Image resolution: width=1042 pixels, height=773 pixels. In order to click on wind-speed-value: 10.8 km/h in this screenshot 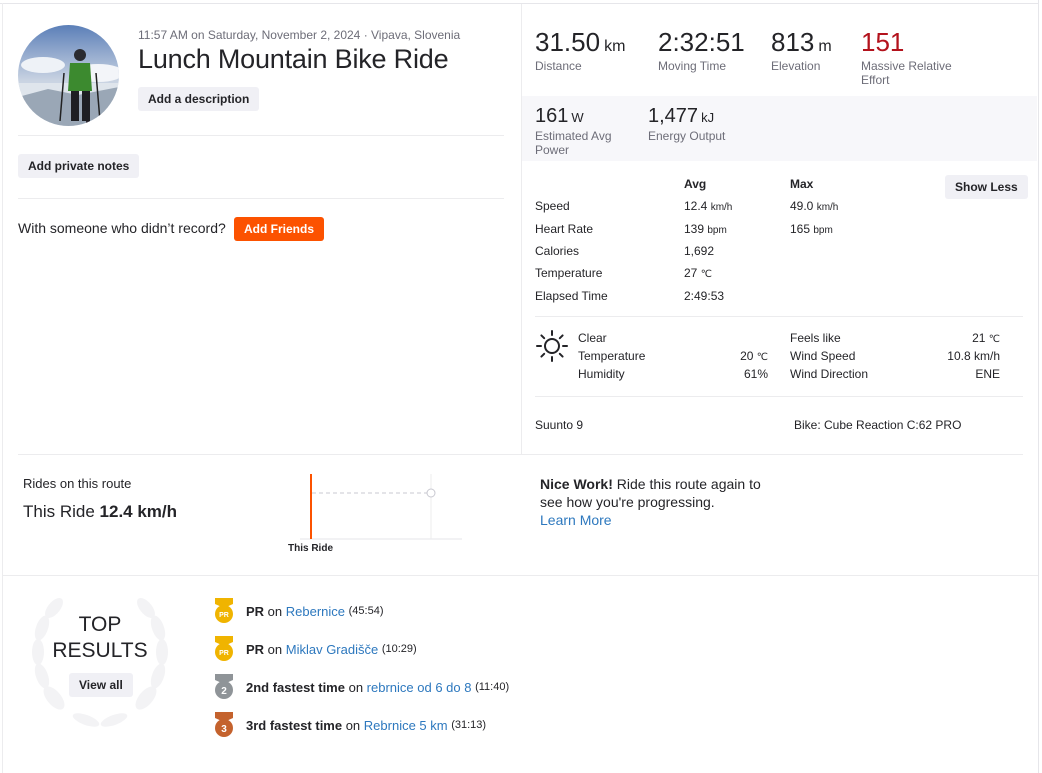, I will do `click(973, 356)`.